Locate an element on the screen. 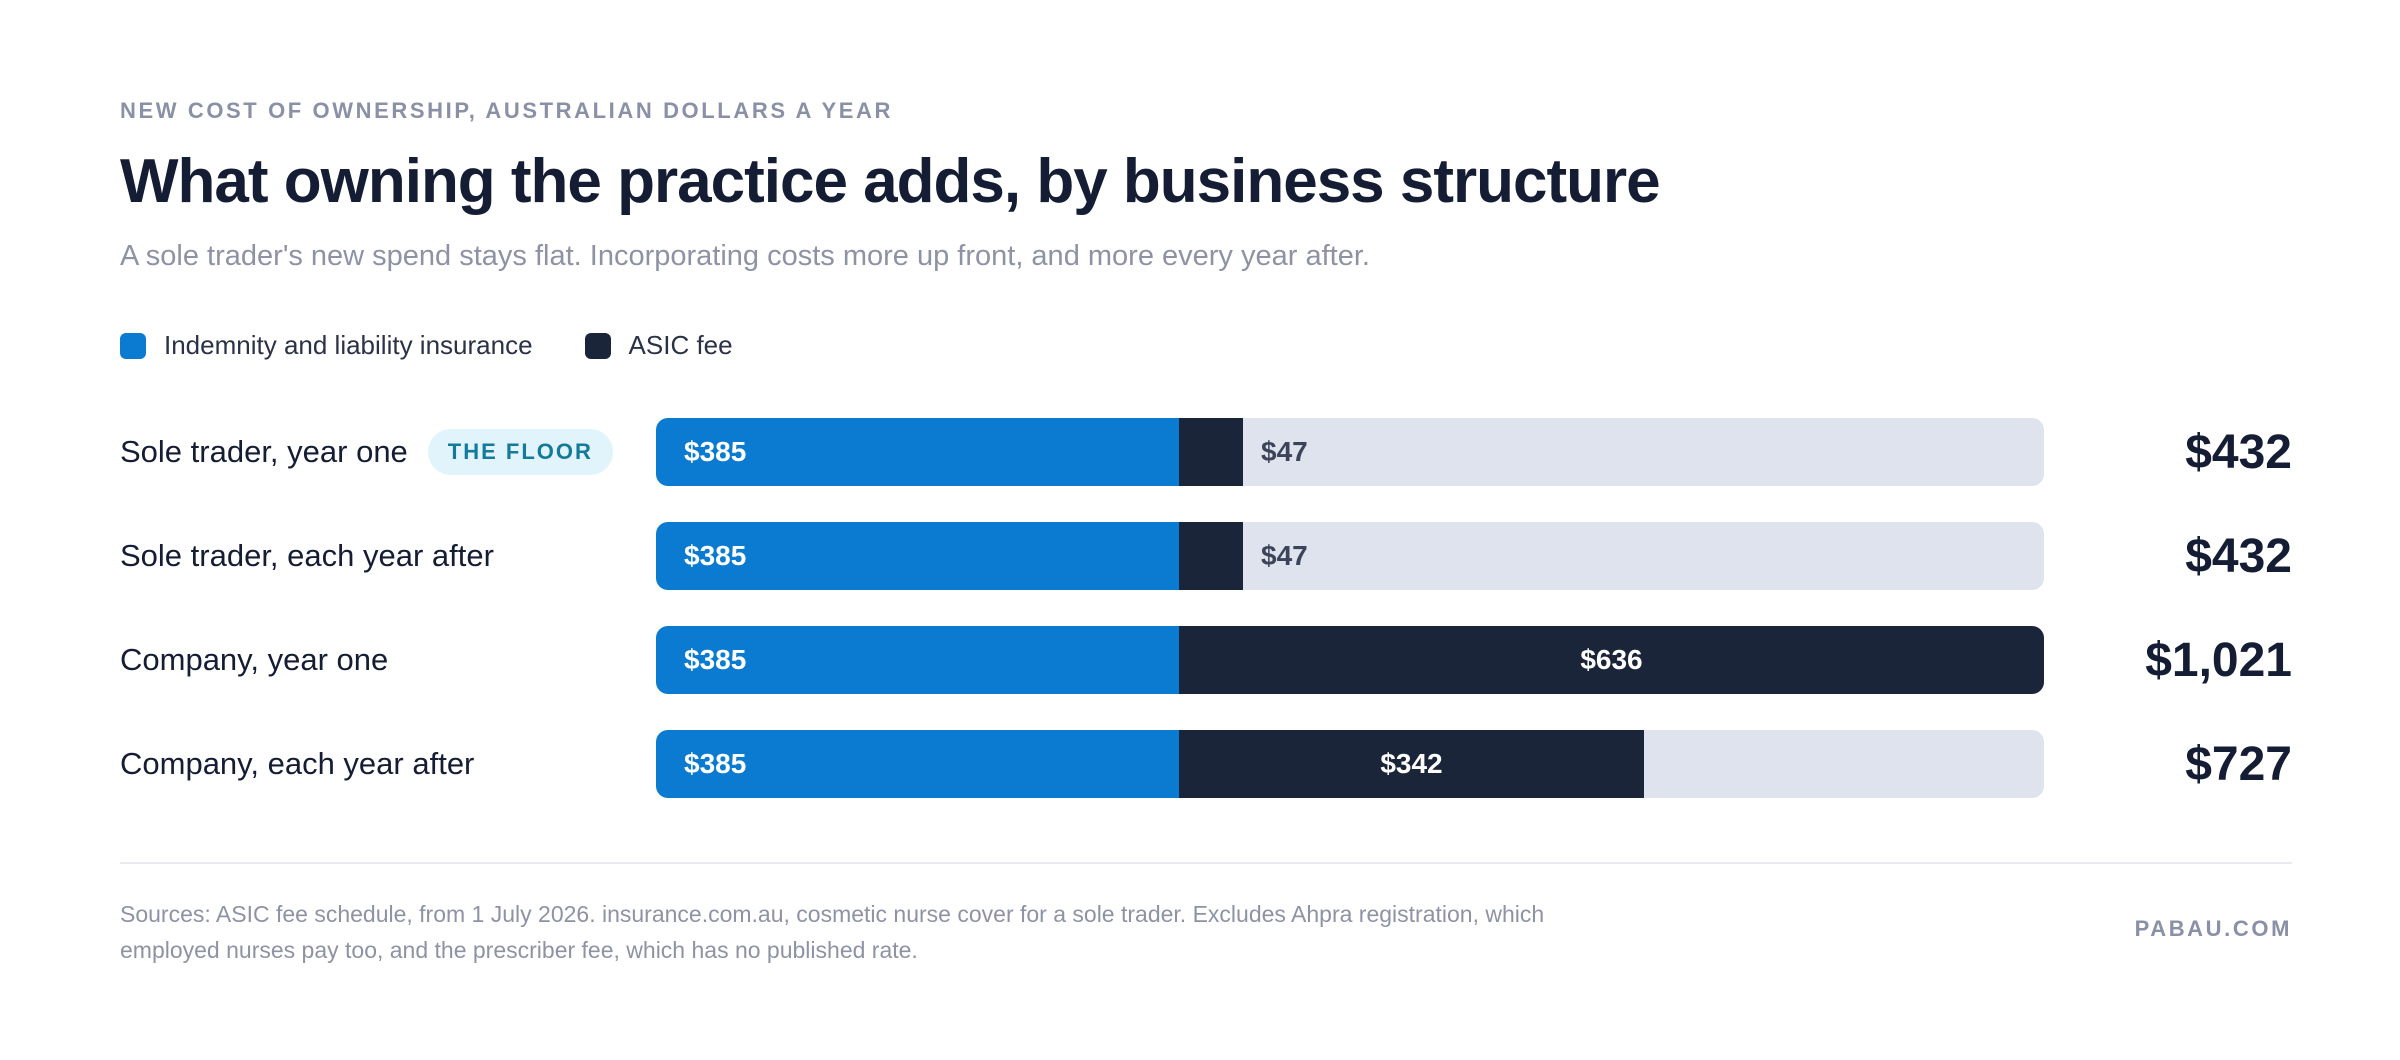  legend-swatch-insurance is located at coordinates (133, 345).